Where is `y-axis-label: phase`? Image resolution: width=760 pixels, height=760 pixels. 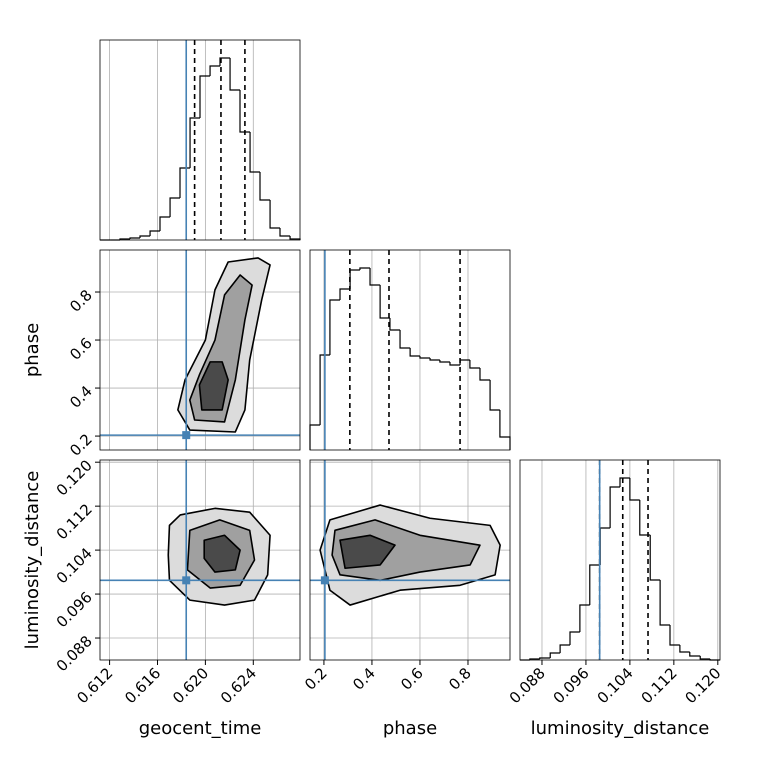
y-axis-label: phase is located at coordinates (32, 350).